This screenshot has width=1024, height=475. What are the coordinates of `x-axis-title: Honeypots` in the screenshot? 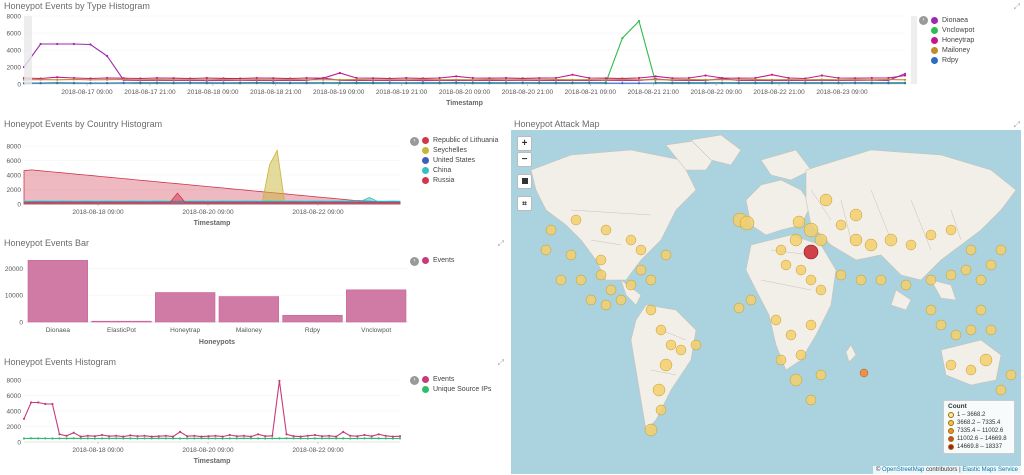 It's located at (217, 342).